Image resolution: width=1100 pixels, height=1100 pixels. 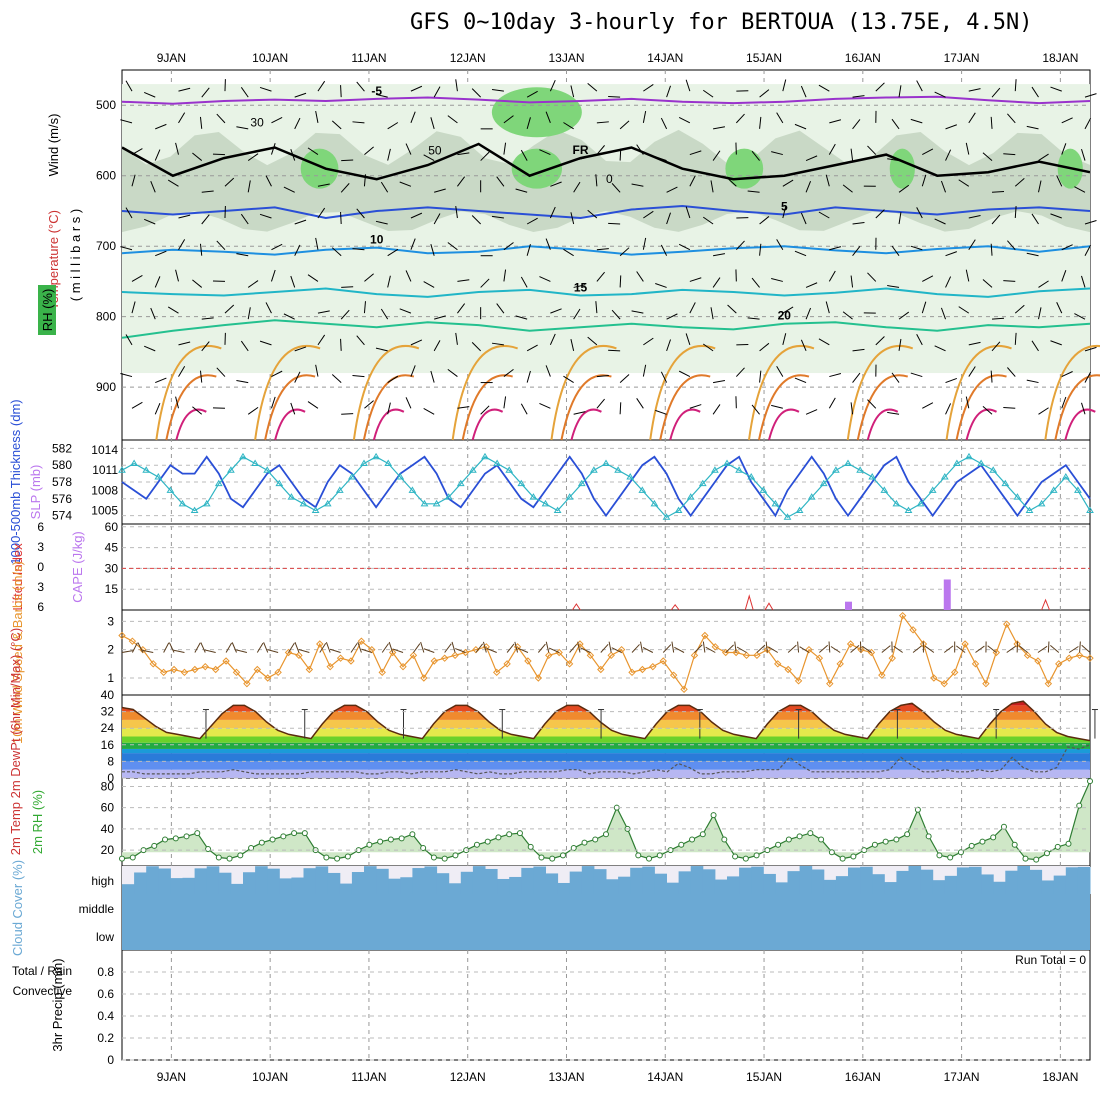 What do you see at coordinates (764, 58) in the screenshot?
I see `x-tick-top: 15JAN` at bounding box center [764, 58].